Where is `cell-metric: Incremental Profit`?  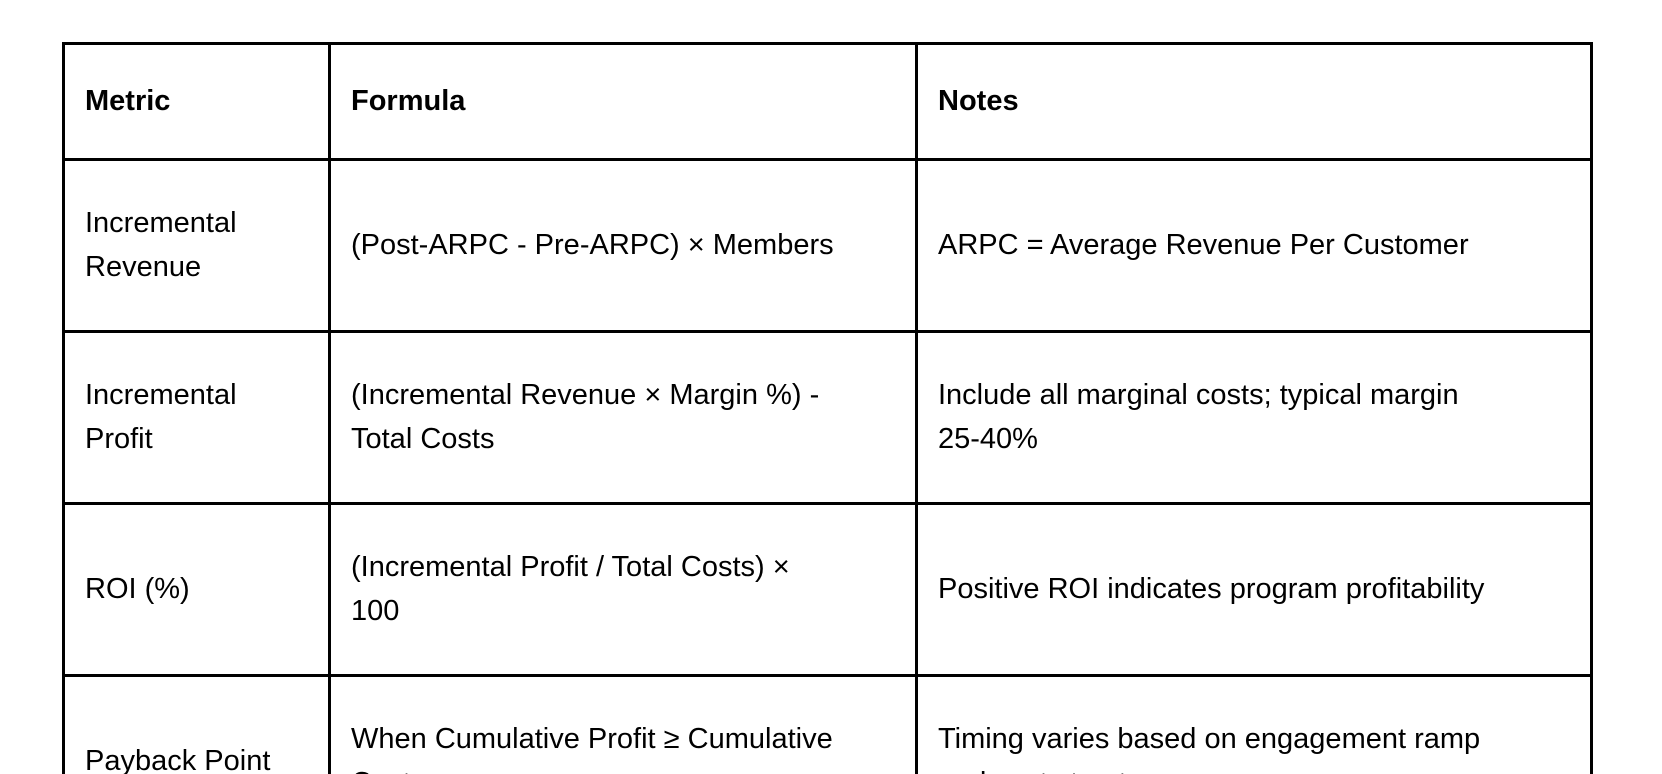 cell-metric: Incremental Profit is located at coordinates (196, 417).